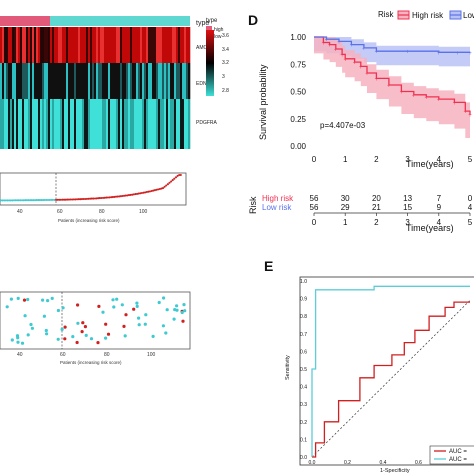  Describe the element at coordinates (458, 460) in the screenshot. I see `roc-legend-label-cyan: AUC =` at that location.